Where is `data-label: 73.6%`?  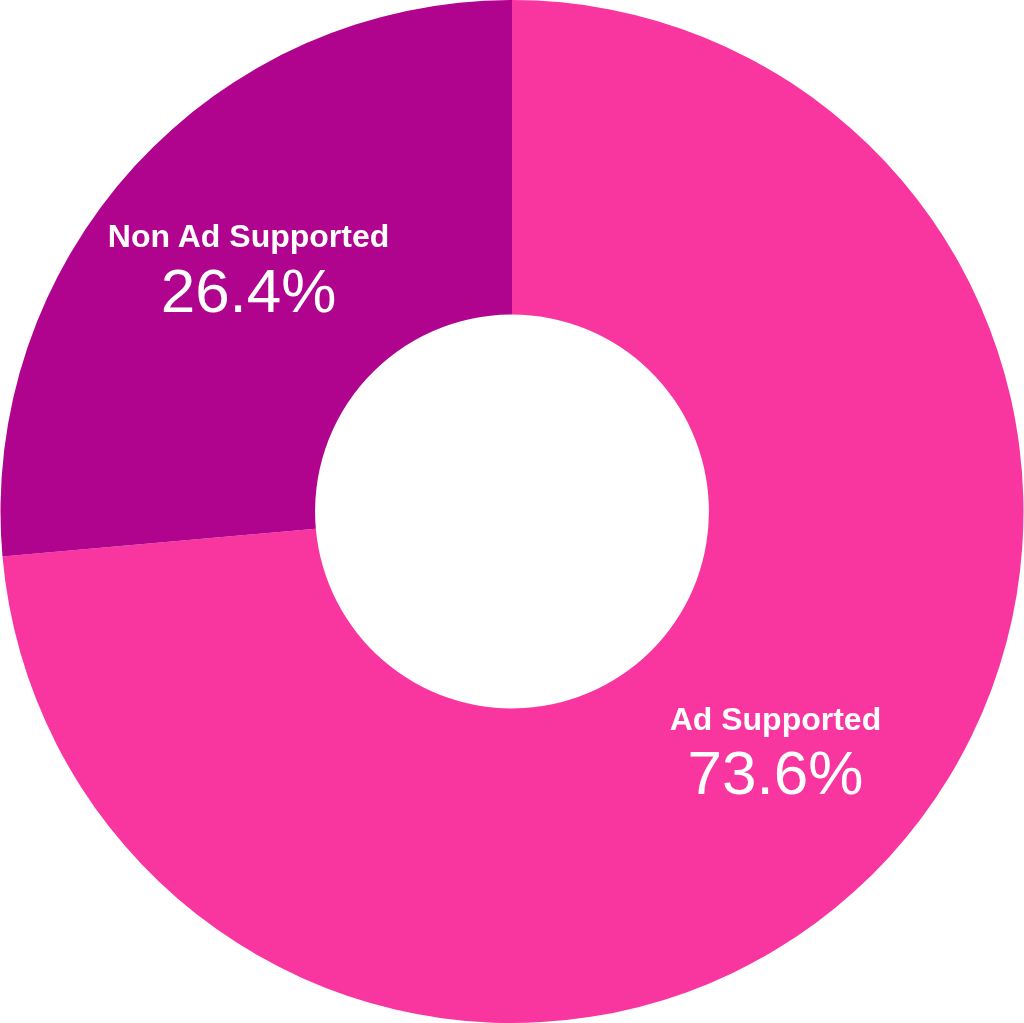
data-label: 73.6% is located at coordinates (775, 773).